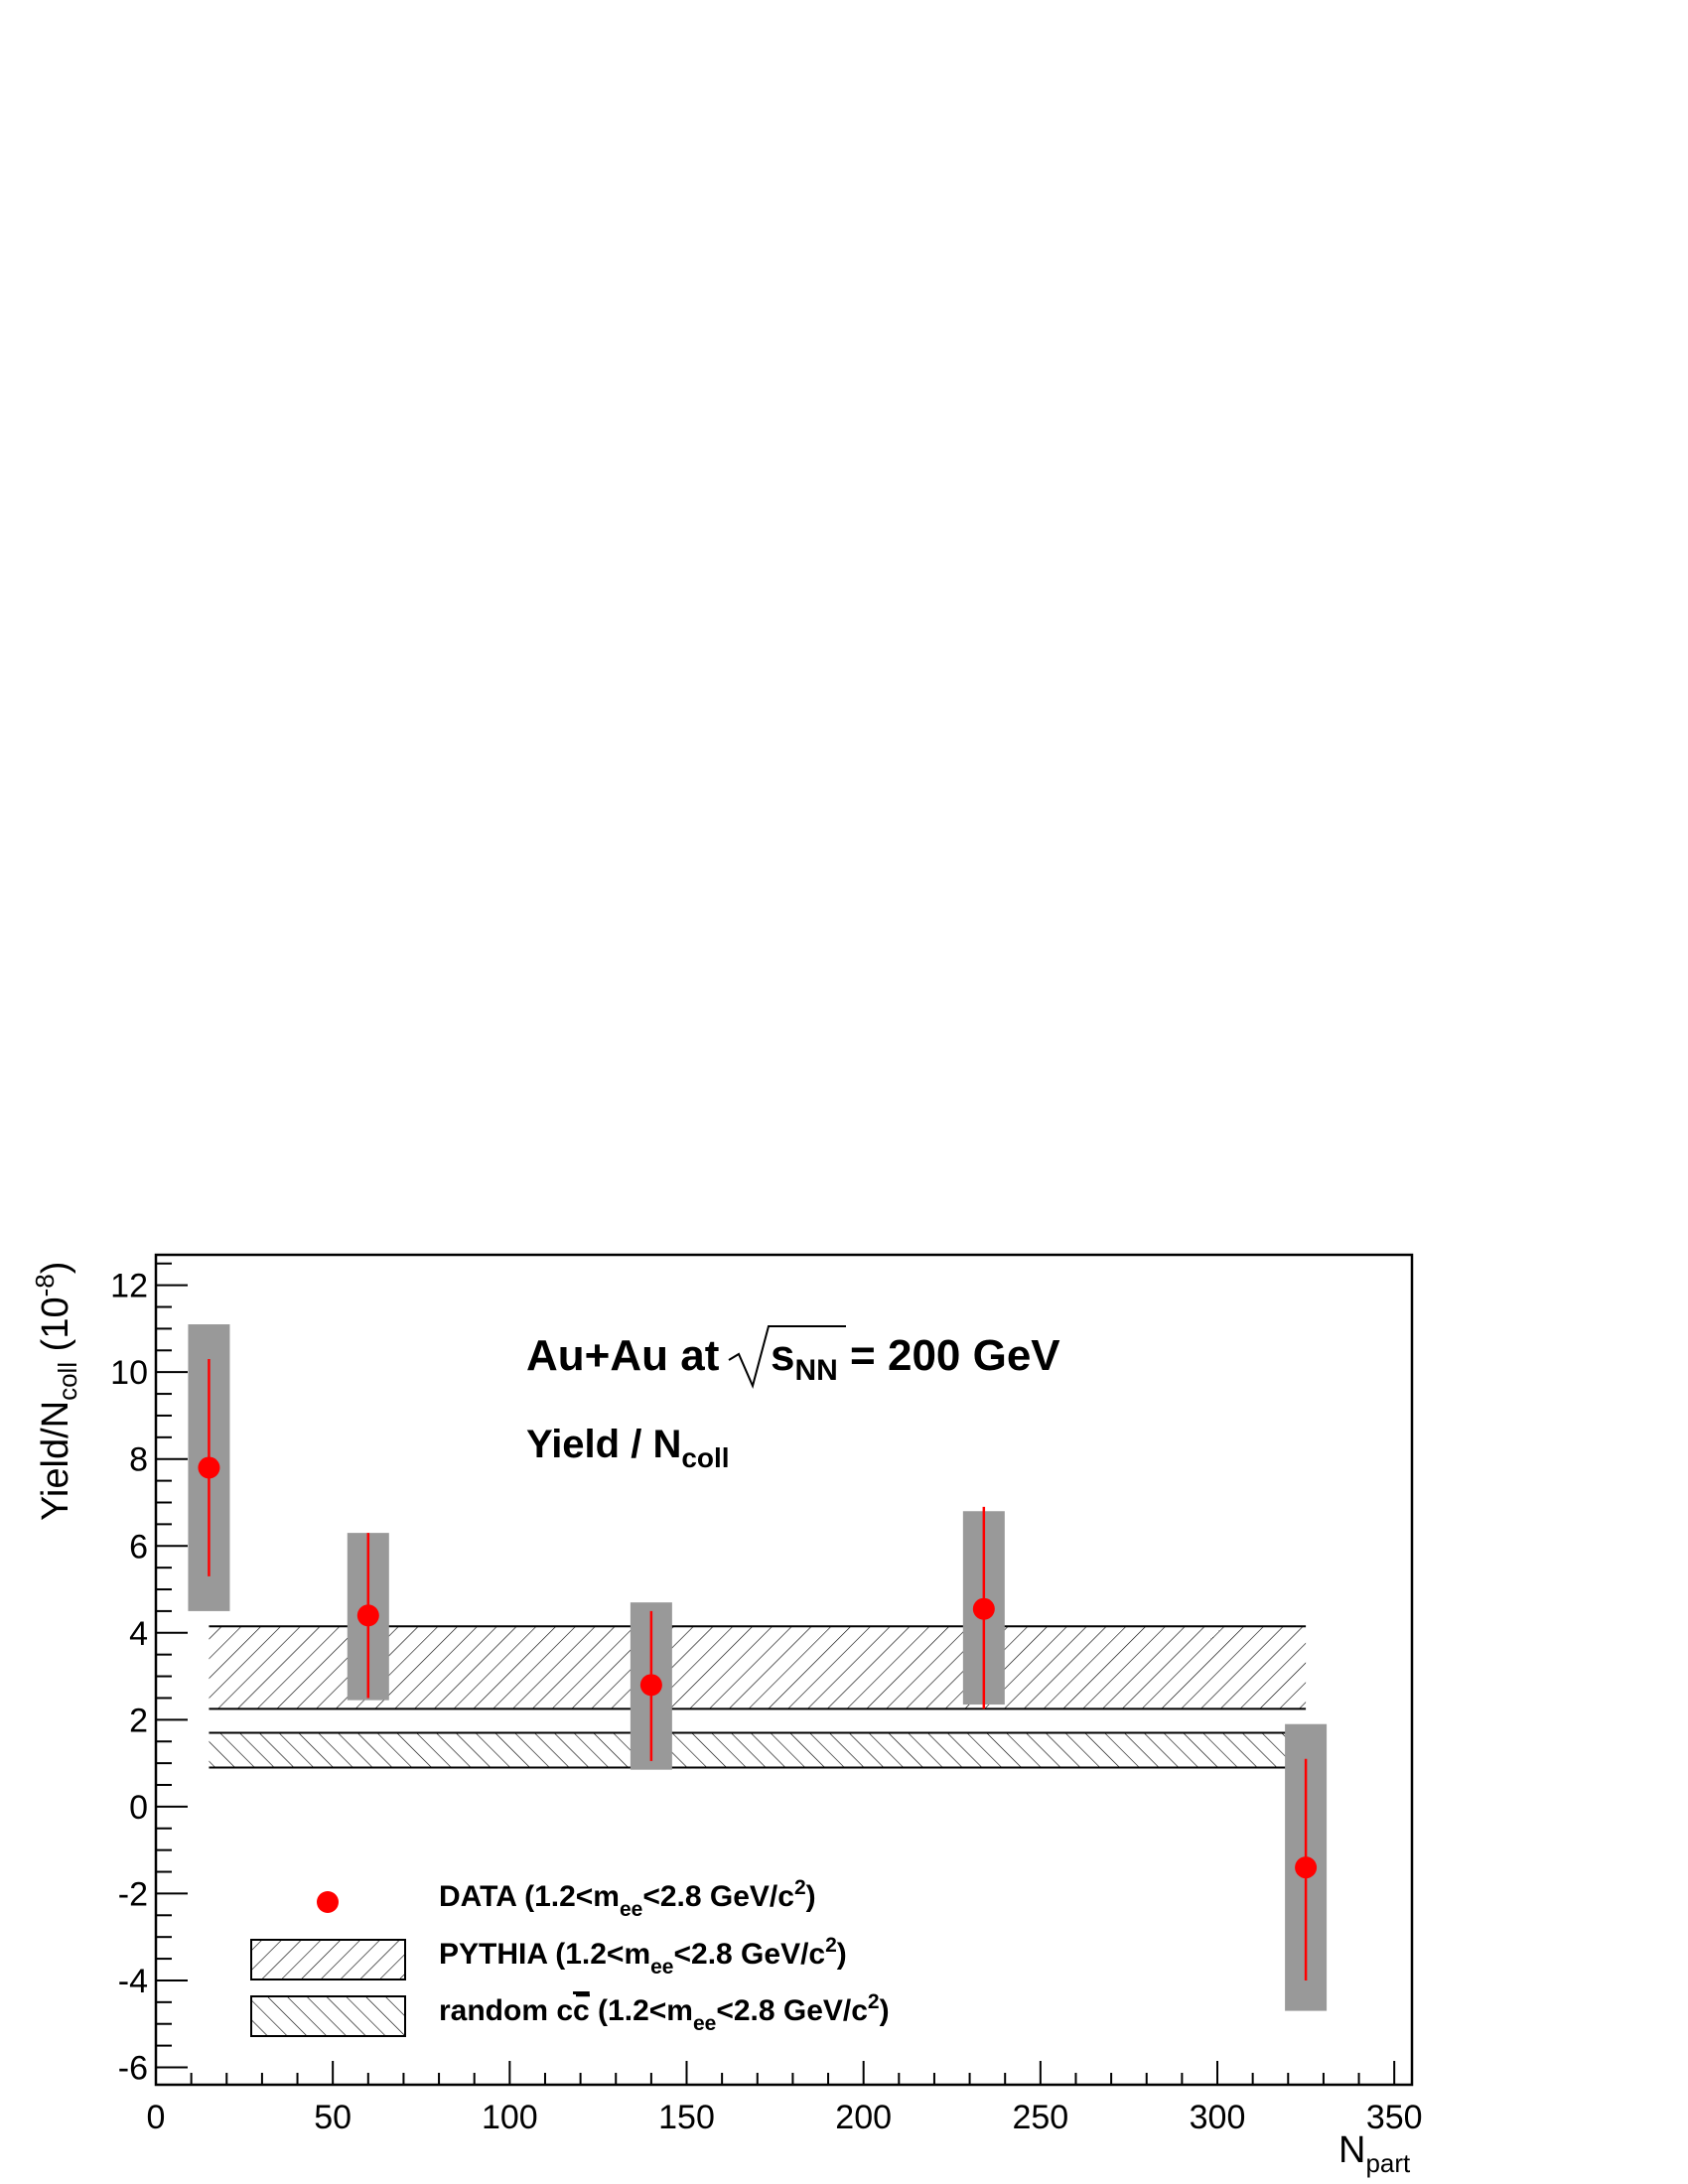 The height and width of the screenshot is (2184, 1688). I want to click on y-tick-label: 6, so click(138, 1547).